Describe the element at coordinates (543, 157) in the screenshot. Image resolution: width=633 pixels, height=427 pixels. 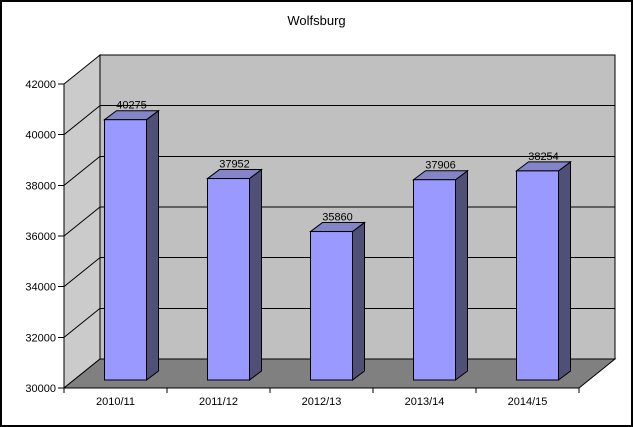
I see `bar-value-label: 38254` at that location.